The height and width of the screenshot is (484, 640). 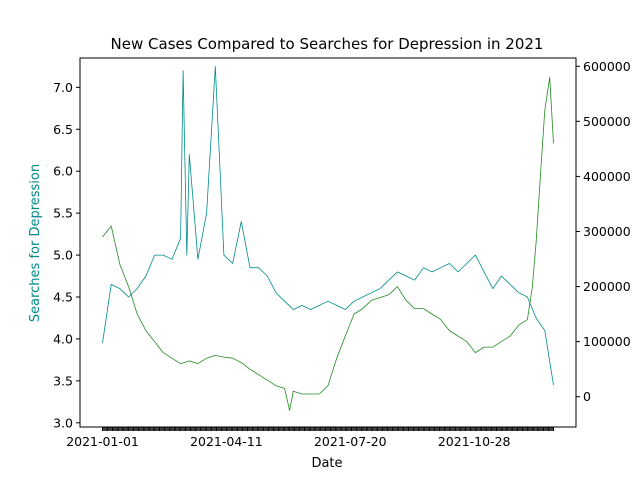 What do you see at coordinates (607, 341) in the screenshot?
I see `y-tick-label-right: 100000` at bounding box center [607, 341].